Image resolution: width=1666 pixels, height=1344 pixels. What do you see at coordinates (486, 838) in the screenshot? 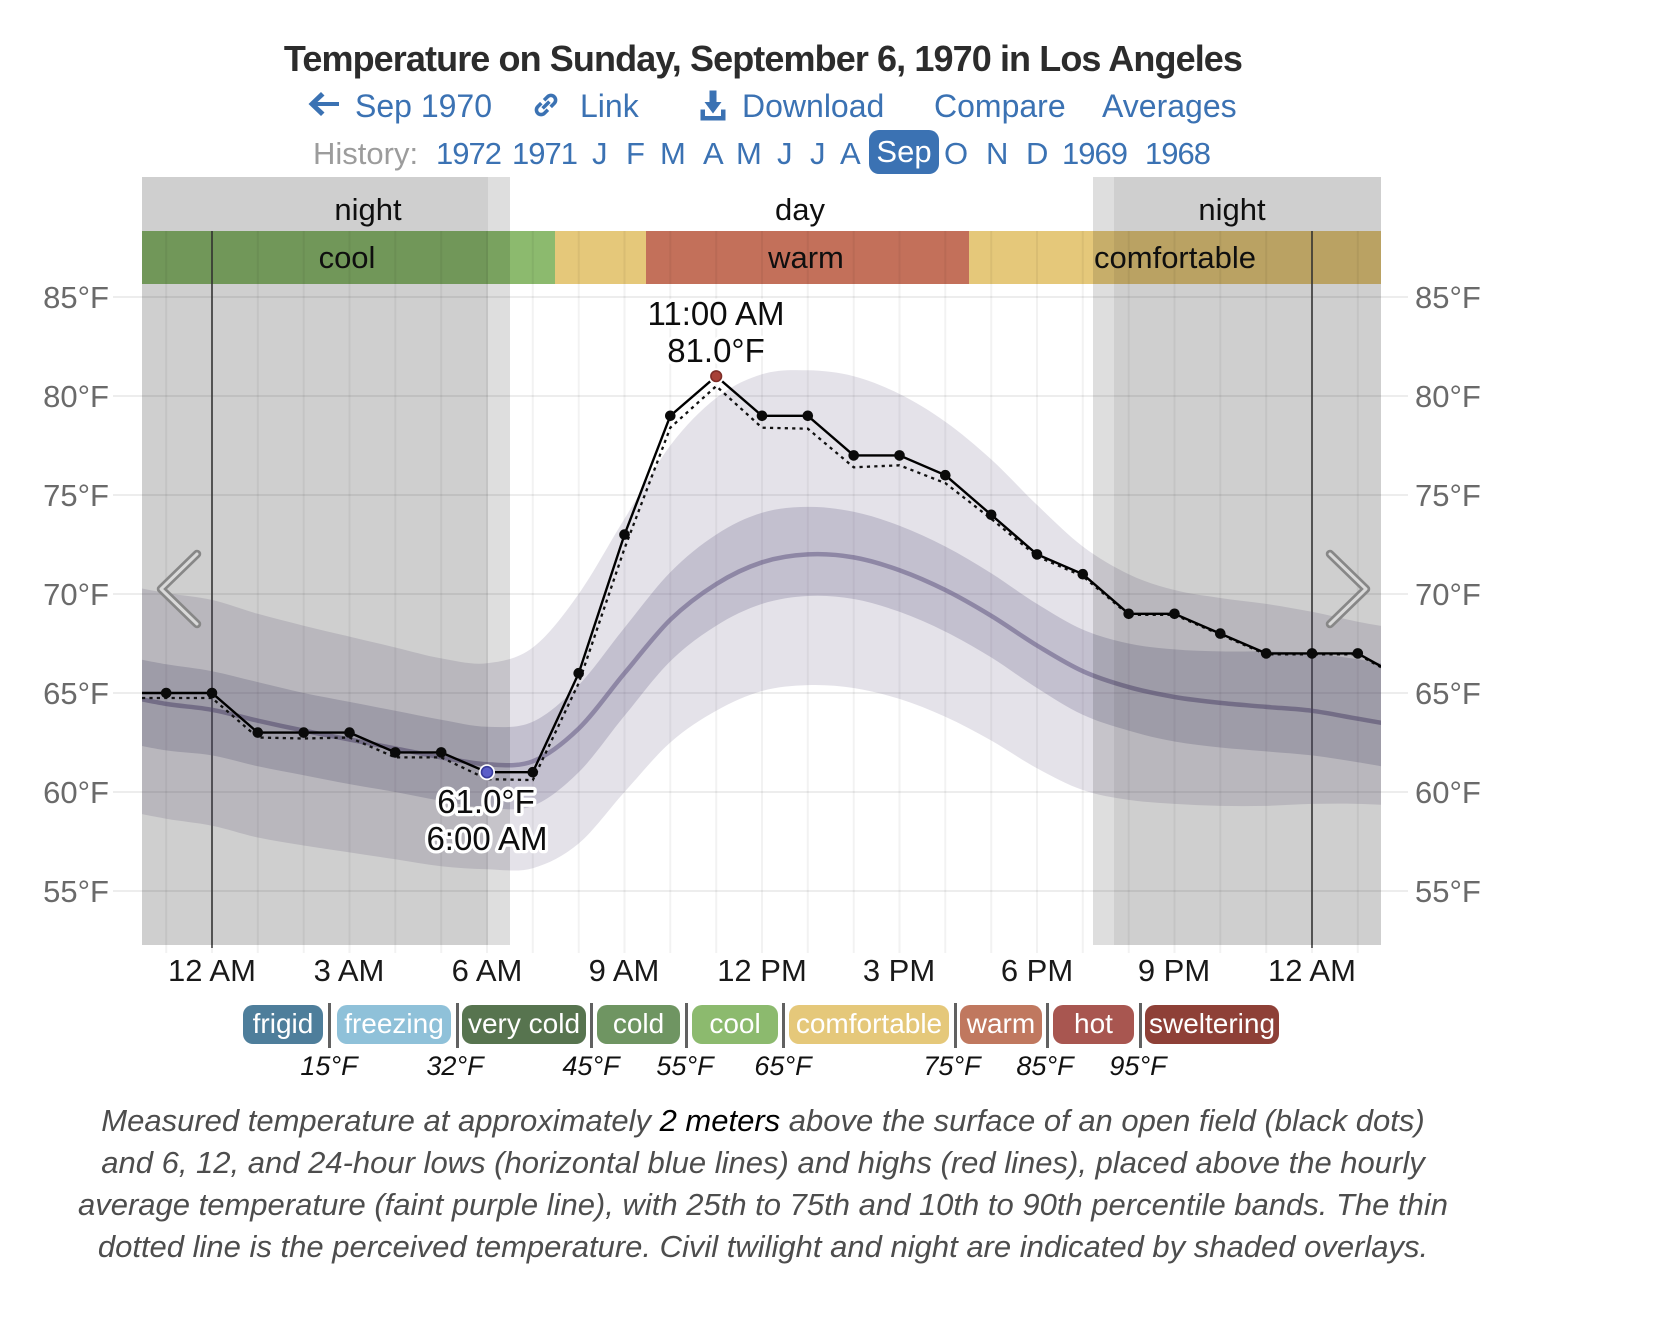
I see `svg-text: 6:00 AM` at bounding box center [486, 838].